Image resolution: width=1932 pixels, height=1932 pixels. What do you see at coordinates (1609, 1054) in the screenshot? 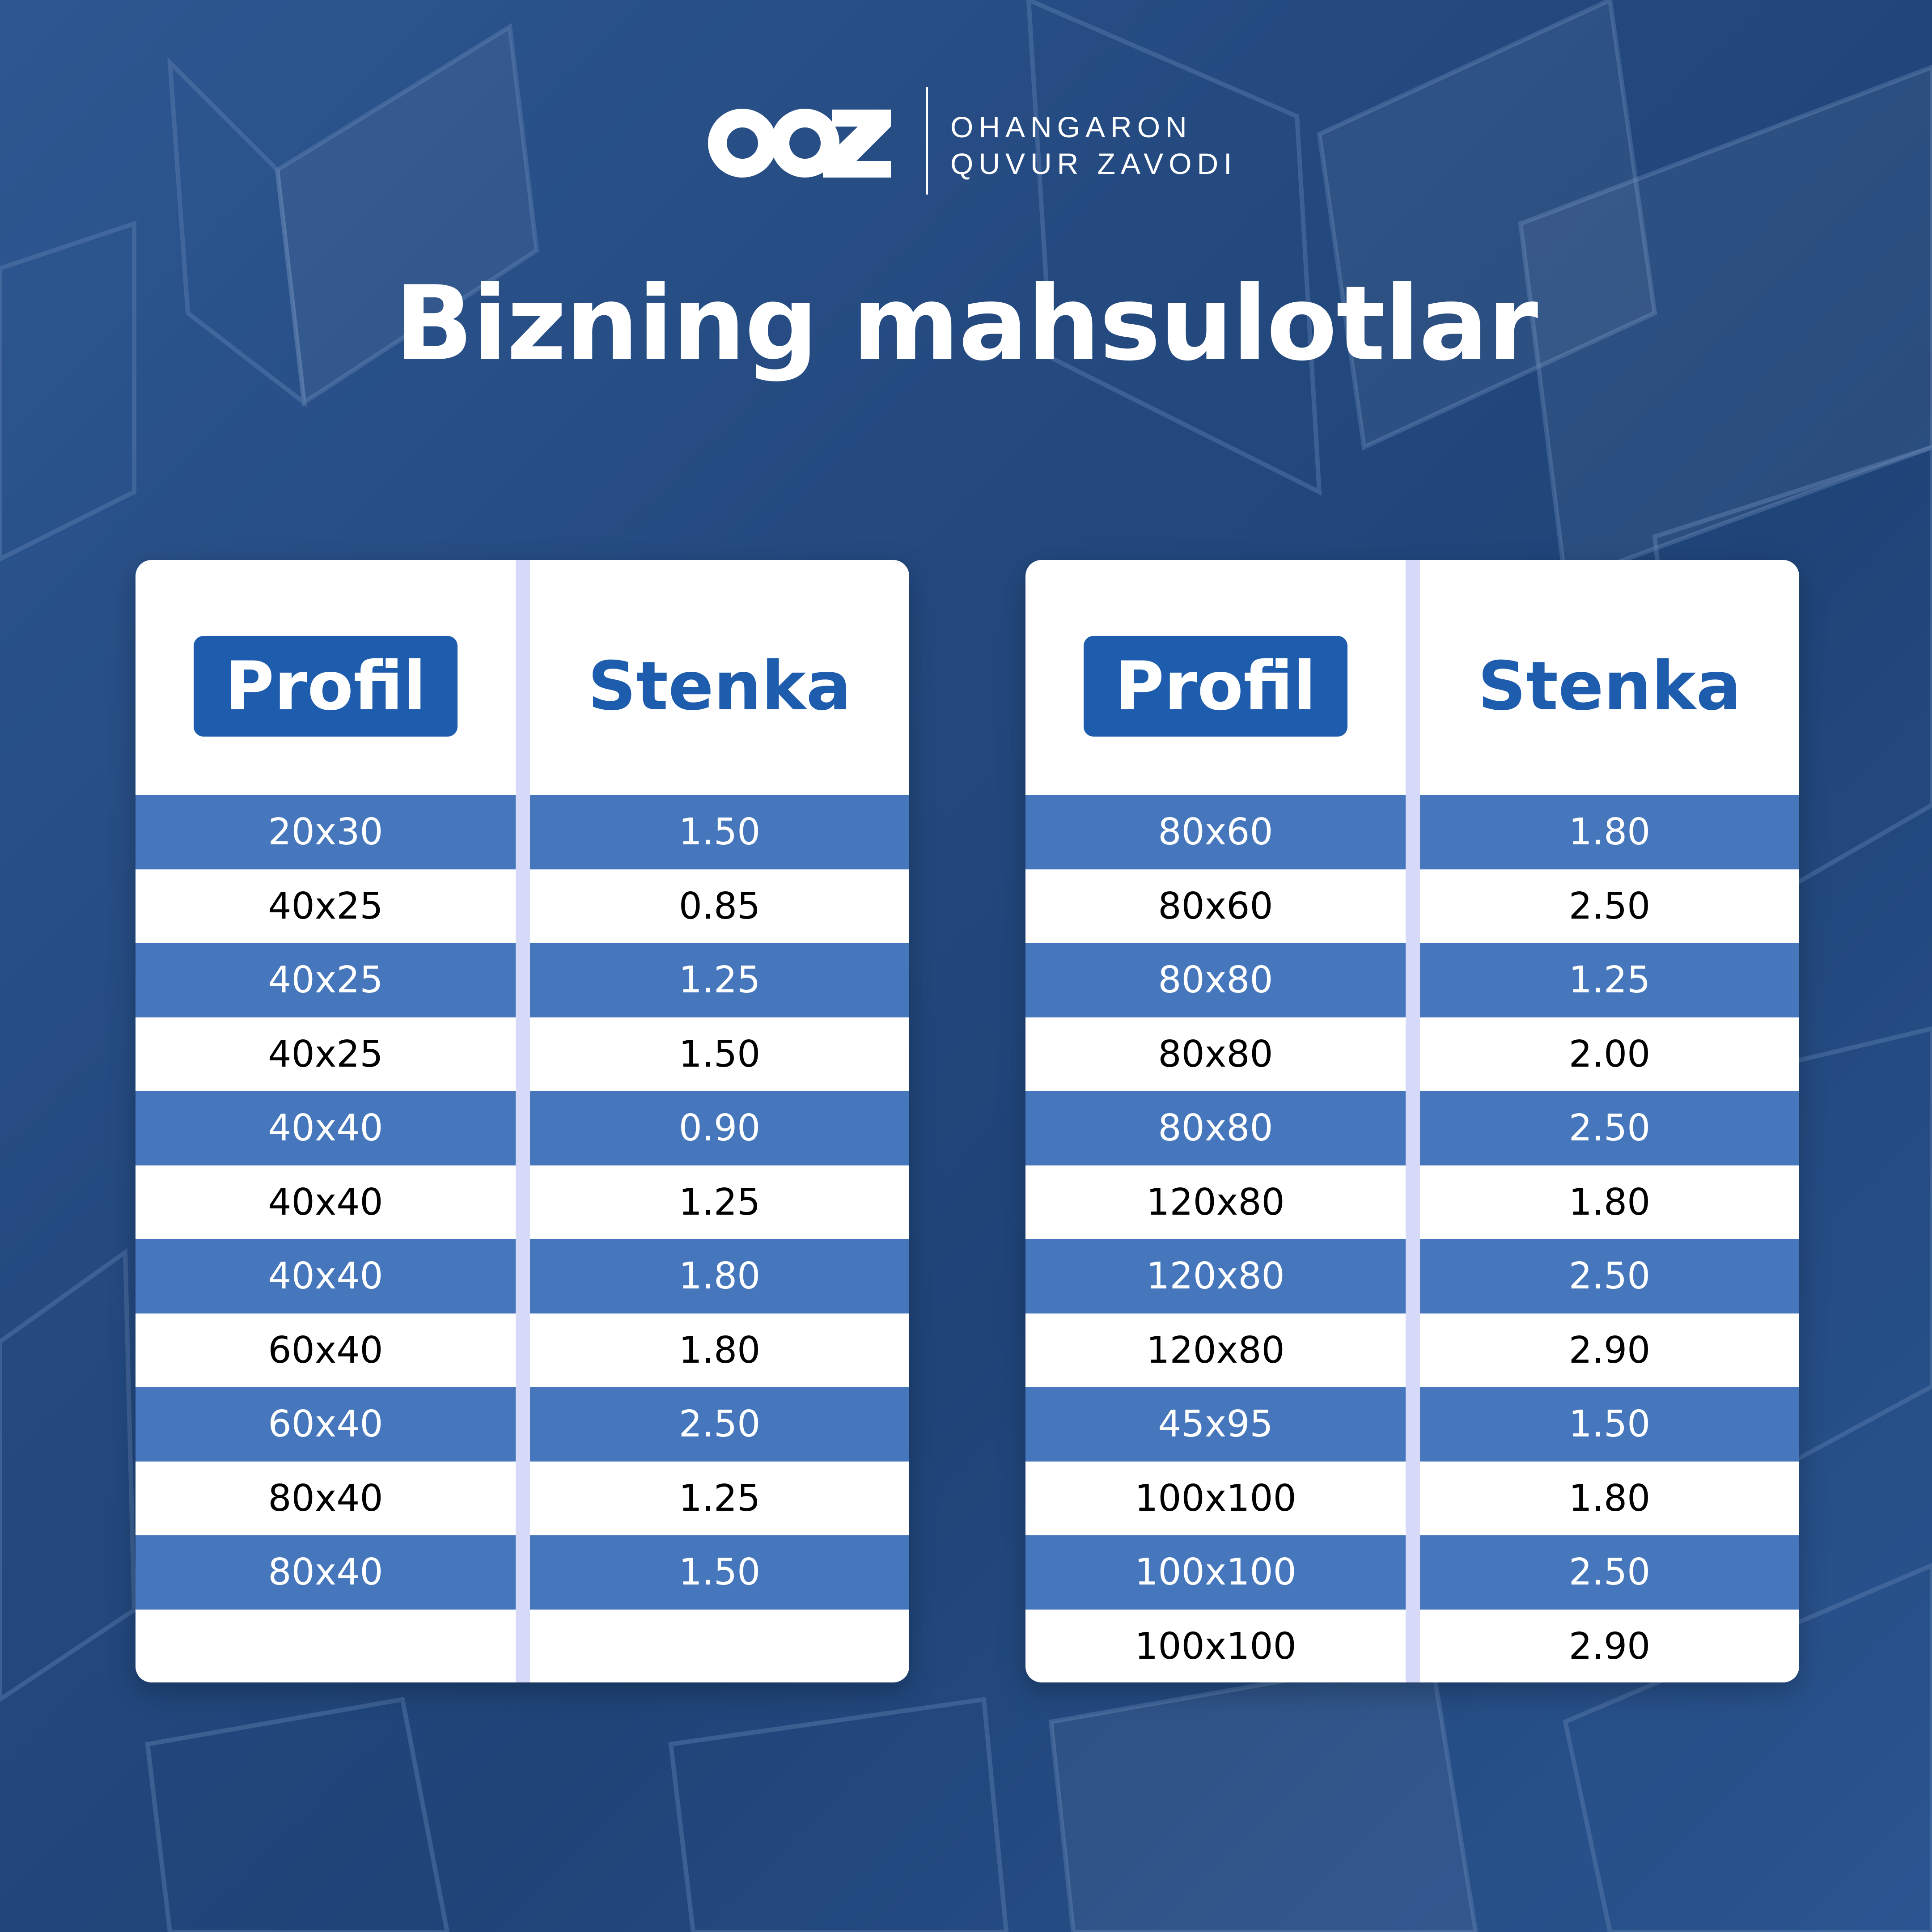
I see `stenka-cell: 2.00` at bounding box center [1609, 1054].